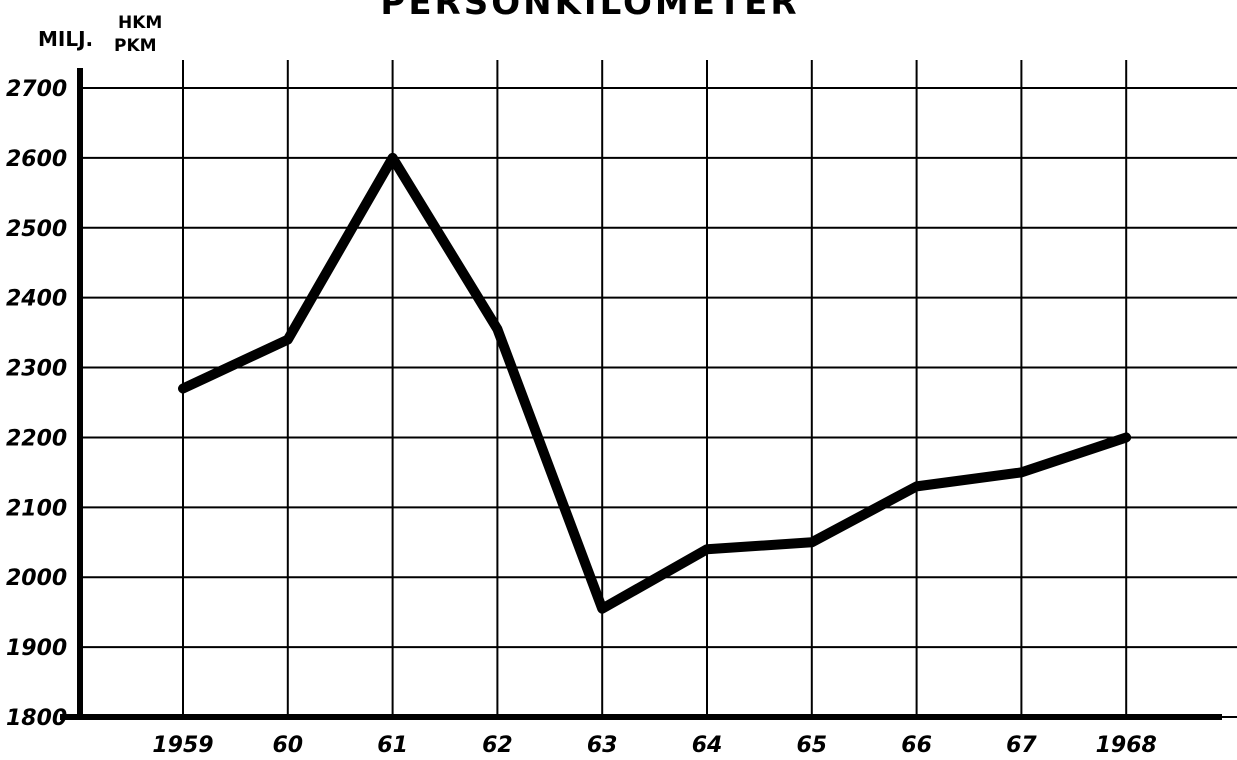  I want to click on y-tick-label: 2400, so click(36, 299).